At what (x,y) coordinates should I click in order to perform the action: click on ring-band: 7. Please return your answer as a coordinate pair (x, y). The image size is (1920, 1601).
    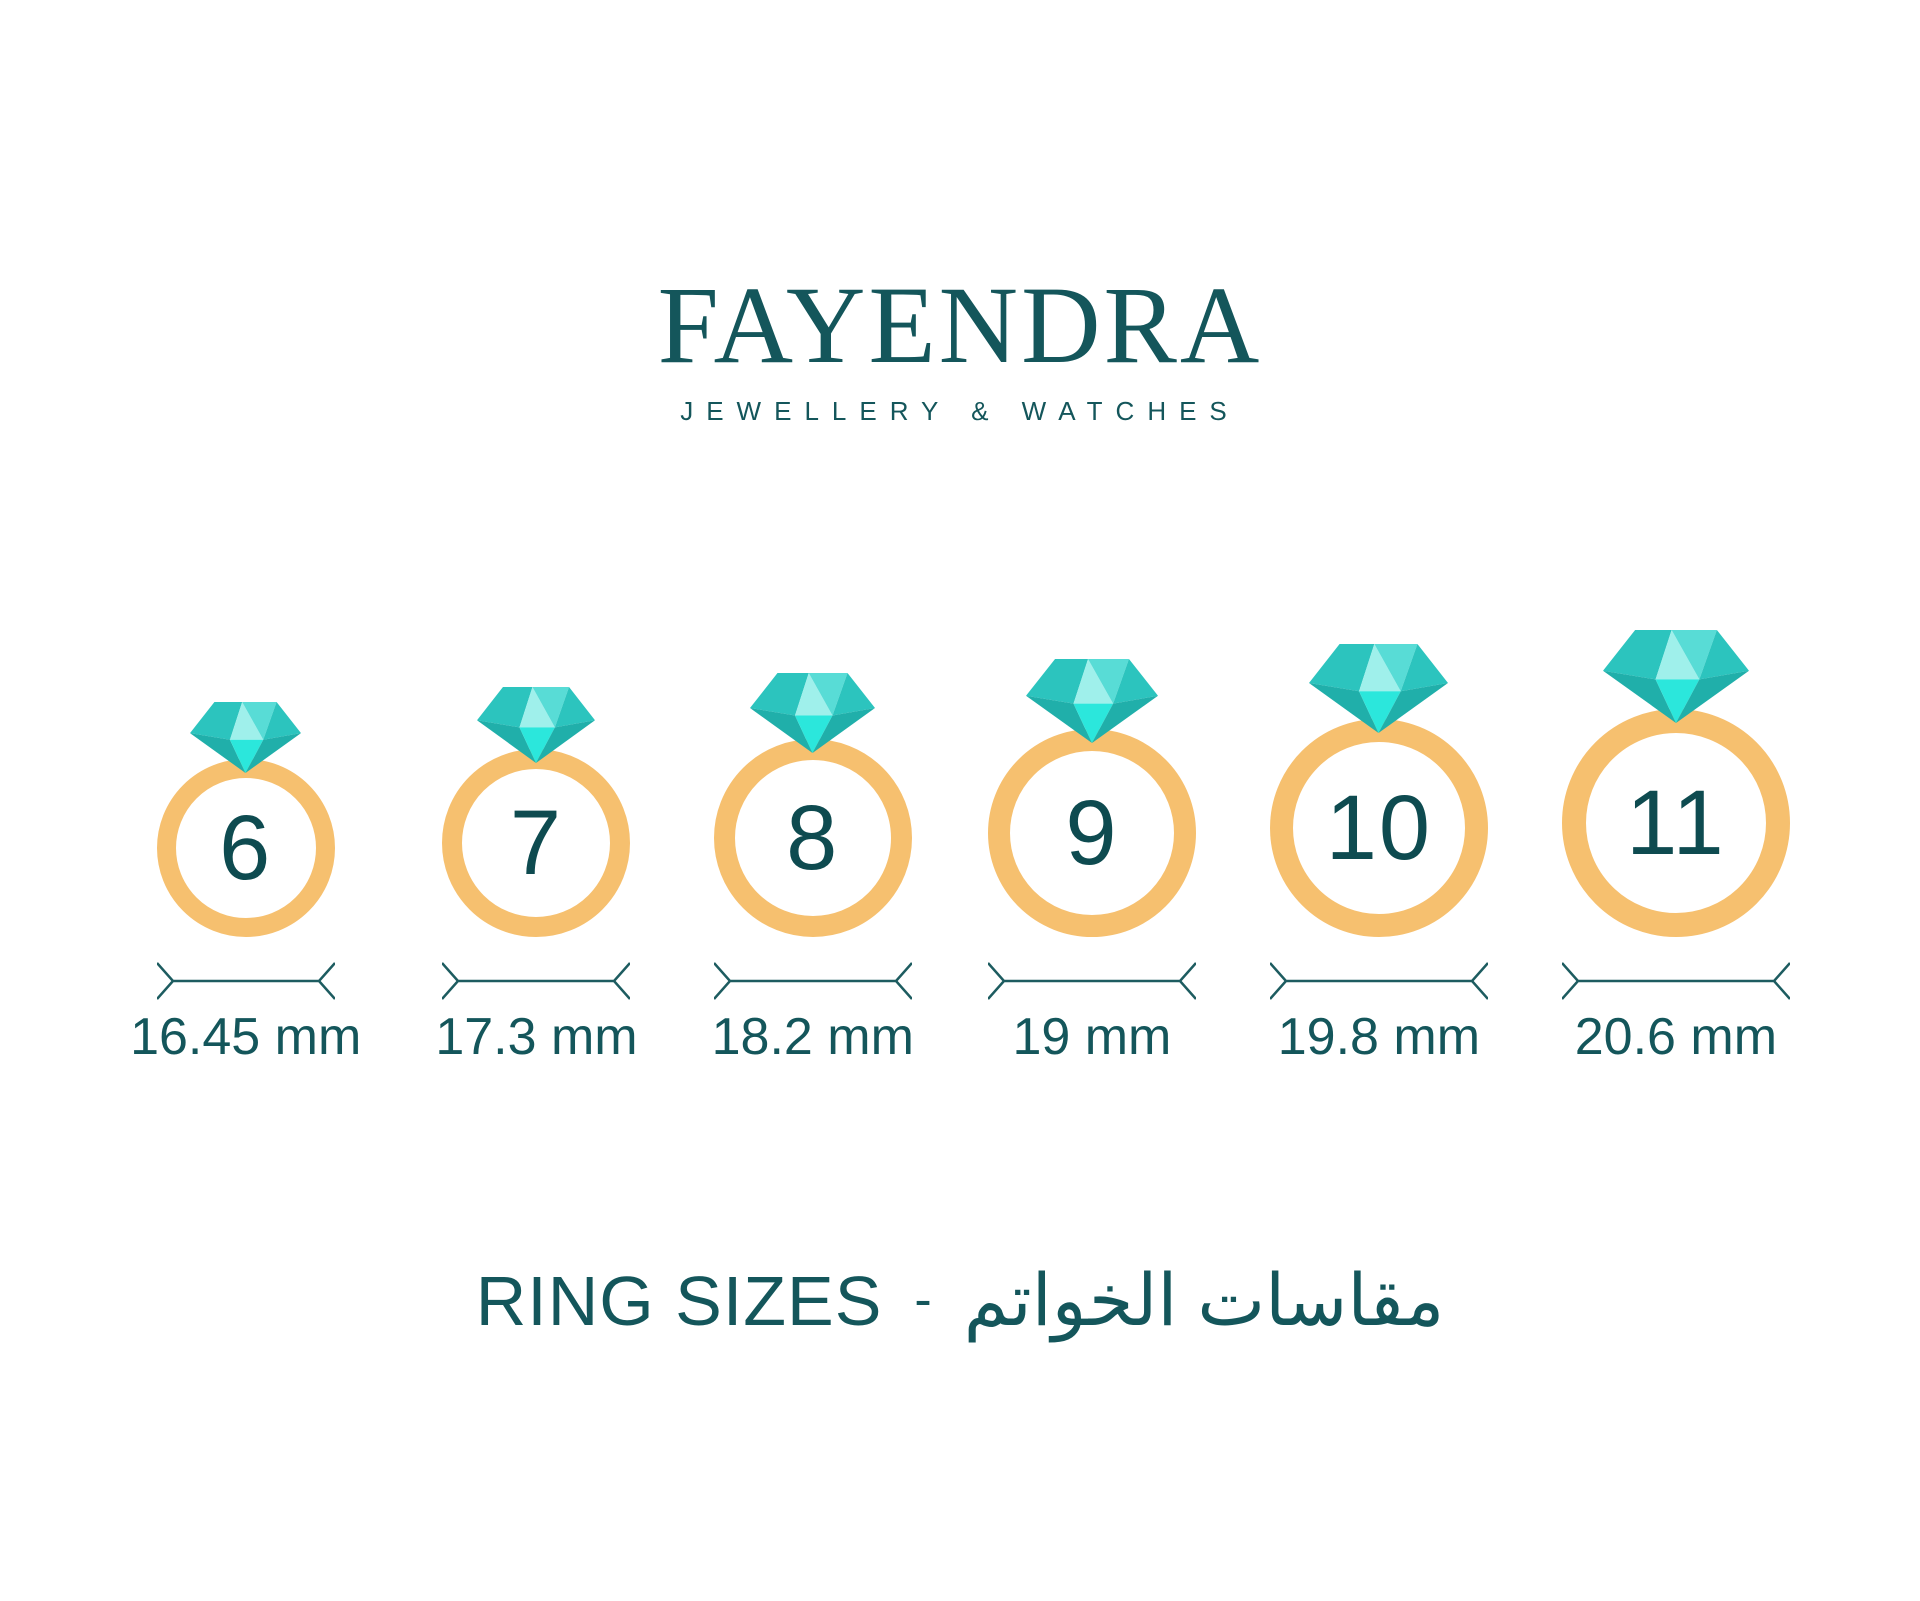
    Looking at the image, I should click on (536, 843).